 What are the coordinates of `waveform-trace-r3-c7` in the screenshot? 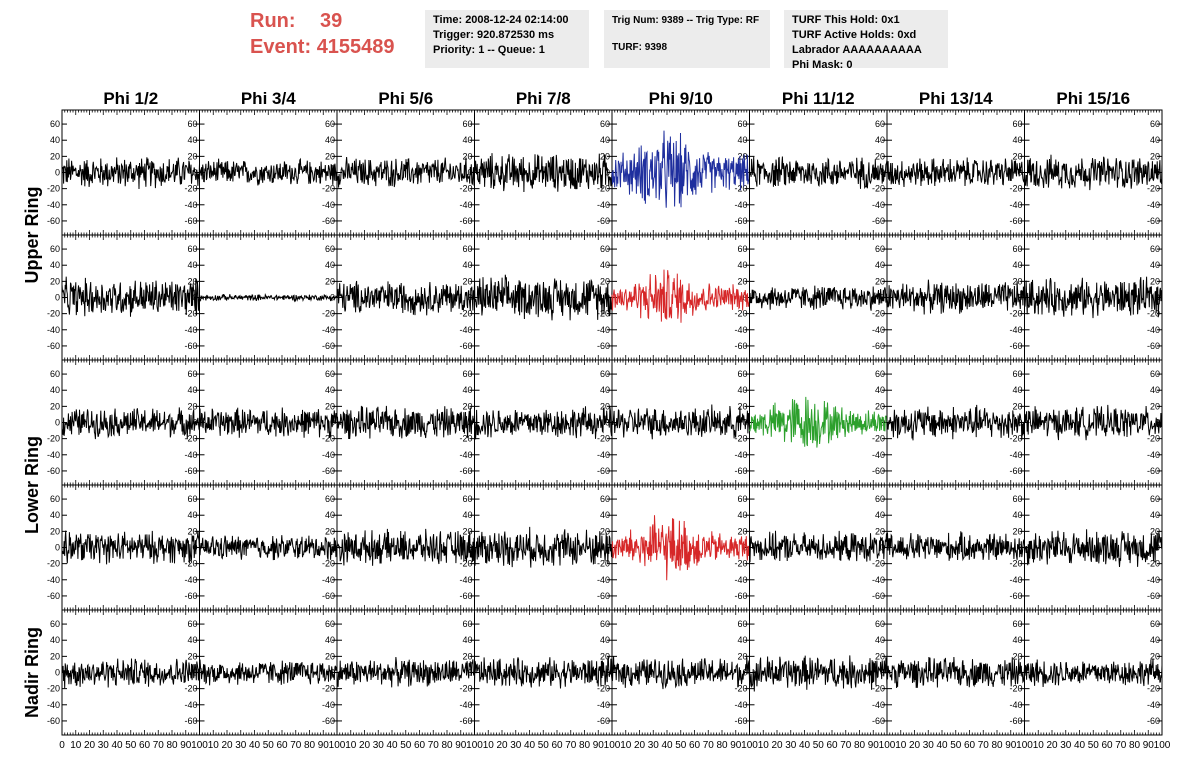 It's located at (955, 422).